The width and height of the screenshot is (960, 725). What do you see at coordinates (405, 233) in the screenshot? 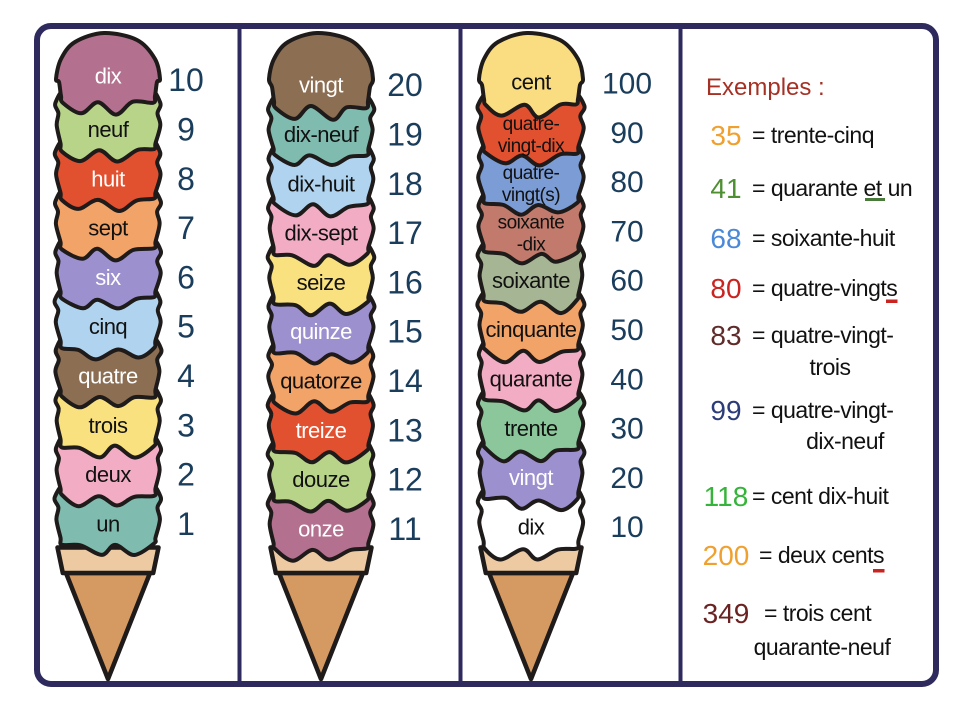
I see `svg-text: 17` at bounding box center [405, 233].